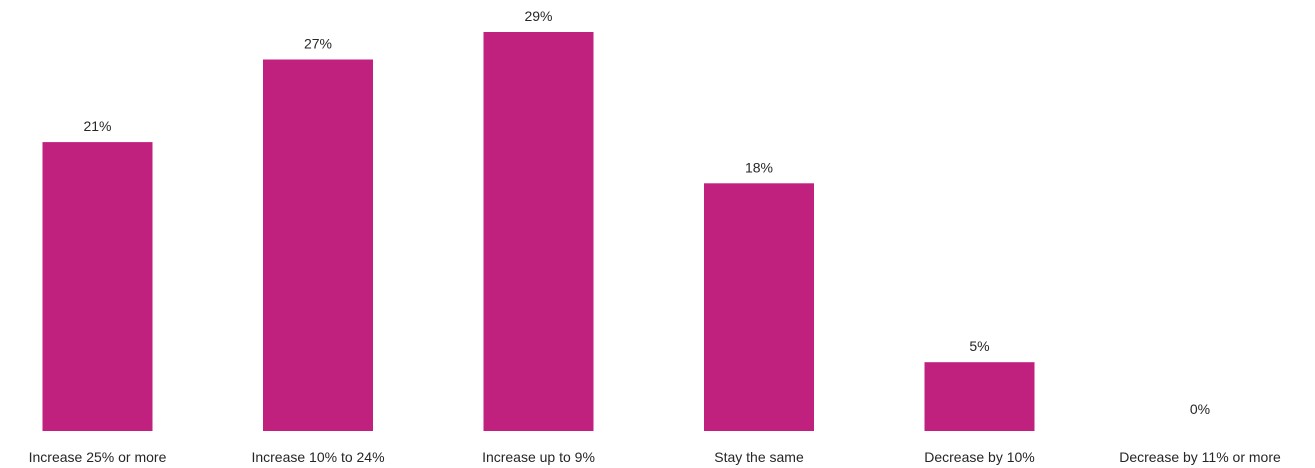 This screenshot has height=468, width=1315. Describe the element at coordinates (1200, 457) in the screenshot. I see `x-tick-label-6: Decrease by 11% or more` at that location.